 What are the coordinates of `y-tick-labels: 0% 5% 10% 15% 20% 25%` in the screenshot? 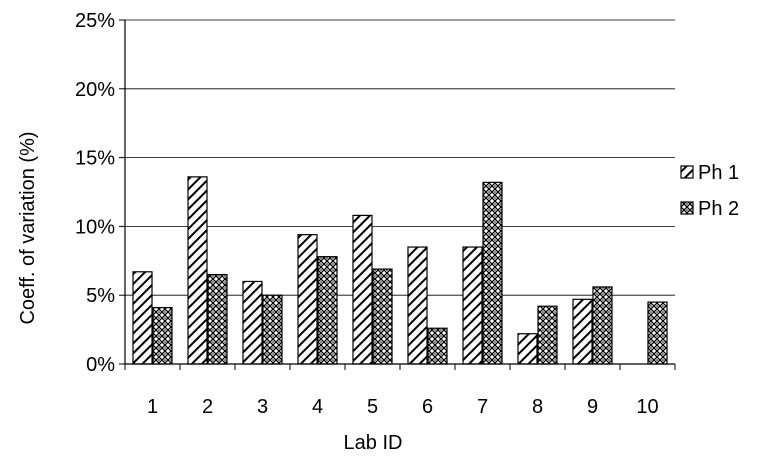 It's located at (100, 193).